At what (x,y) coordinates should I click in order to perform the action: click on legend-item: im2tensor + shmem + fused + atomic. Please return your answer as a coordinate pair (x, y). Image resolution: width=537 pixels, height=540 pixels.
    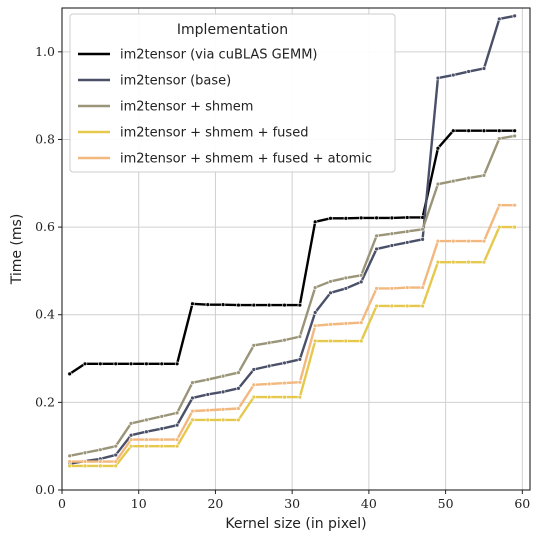
    Looking at the image, I should click on (225, 159).